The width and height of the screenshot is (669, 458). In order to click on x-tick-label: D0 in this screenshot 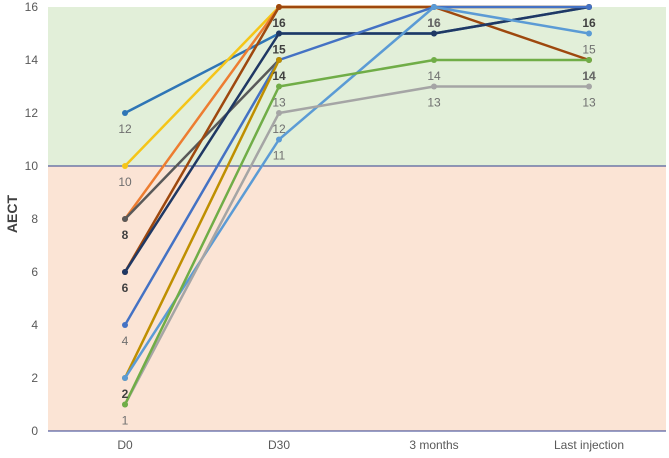, I will do `click(125, 445)`.